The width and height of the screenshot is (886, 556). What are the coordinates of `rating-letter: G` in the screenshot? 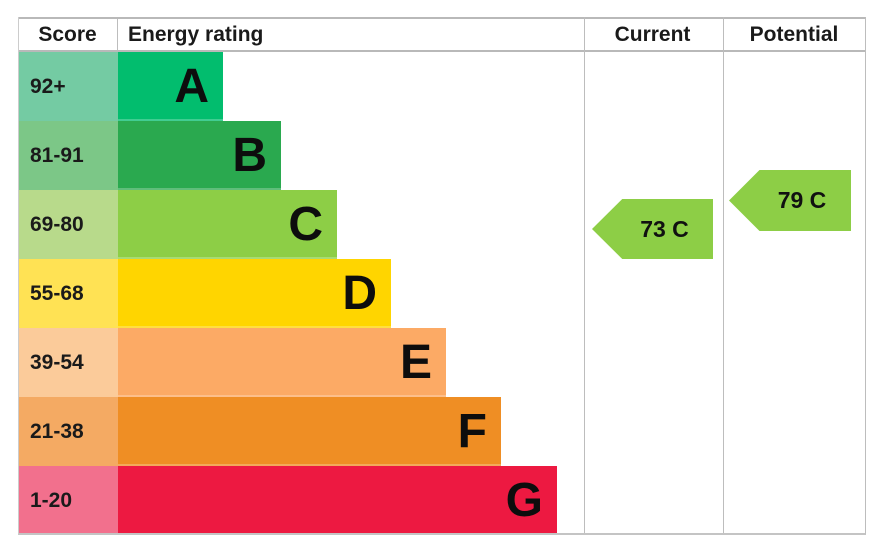 It's located at (524, 500).